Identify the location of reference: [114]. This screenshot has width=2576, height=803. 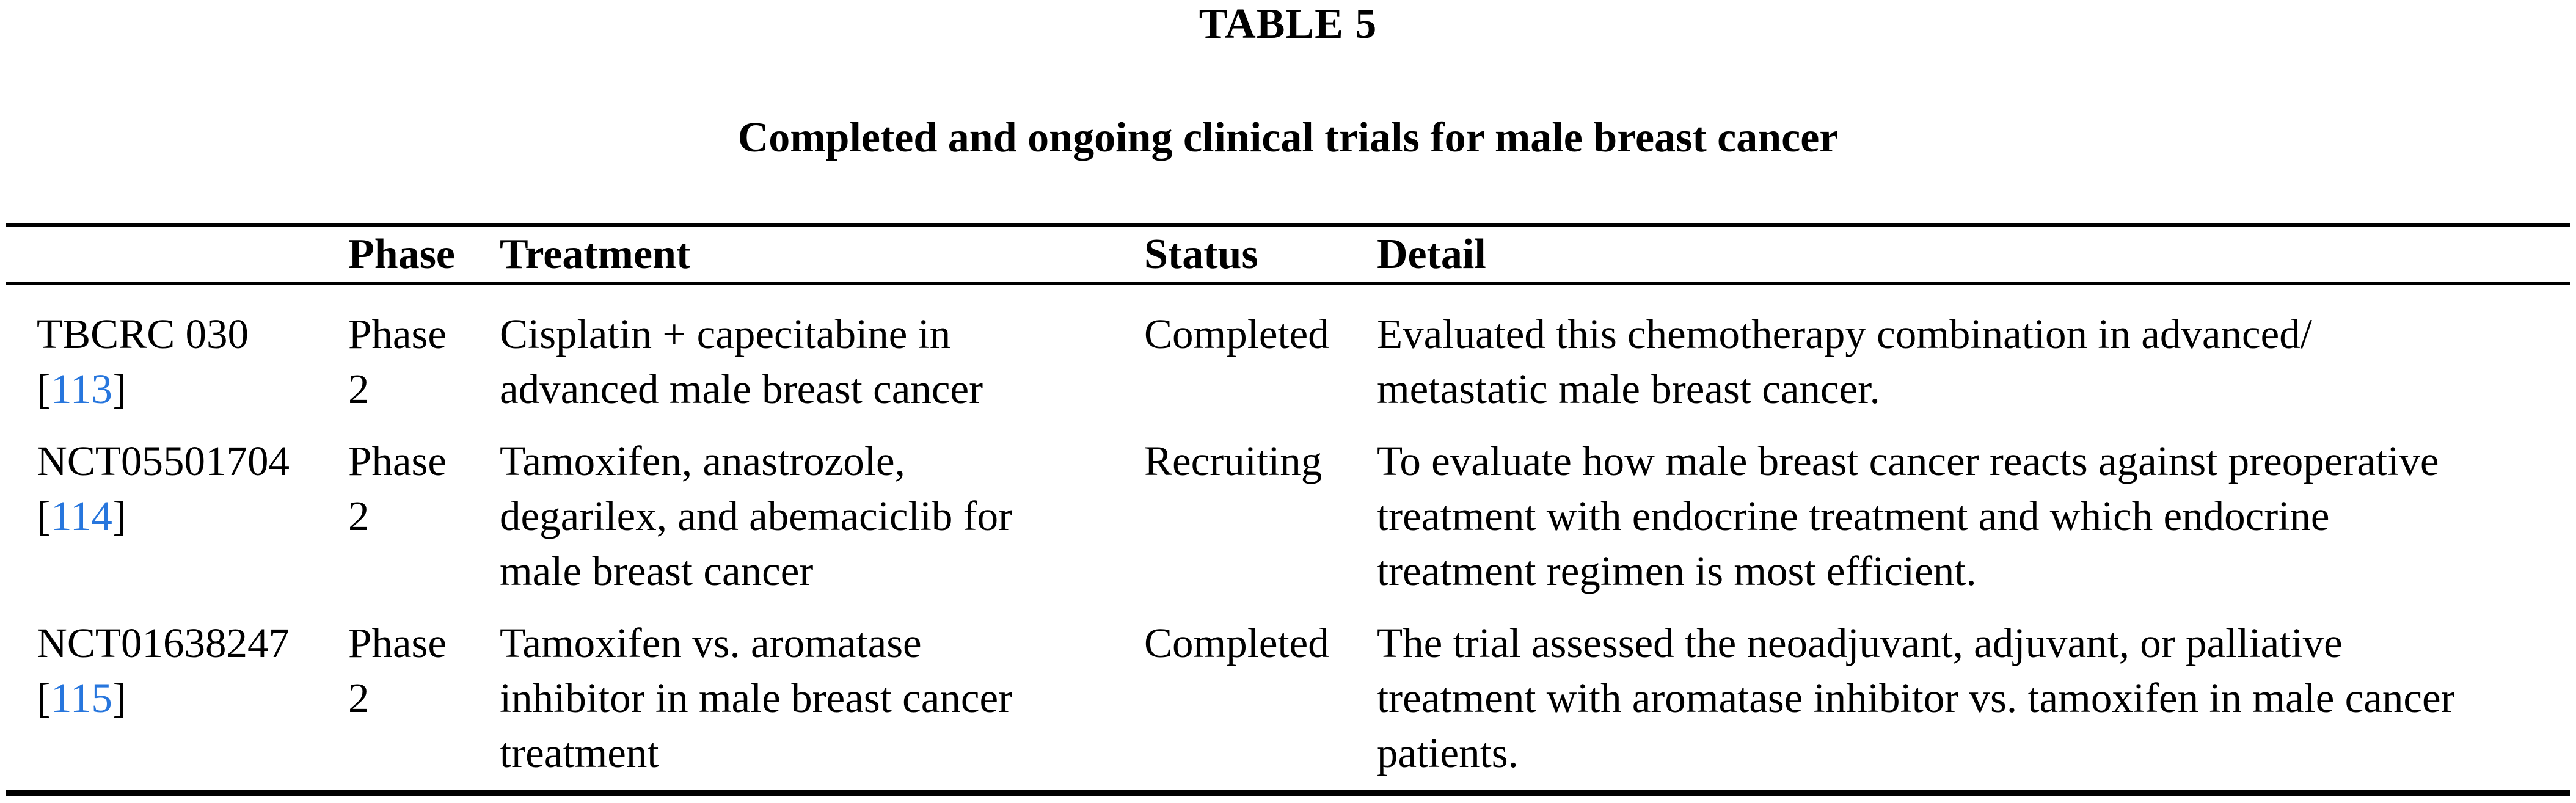
(192, 516).